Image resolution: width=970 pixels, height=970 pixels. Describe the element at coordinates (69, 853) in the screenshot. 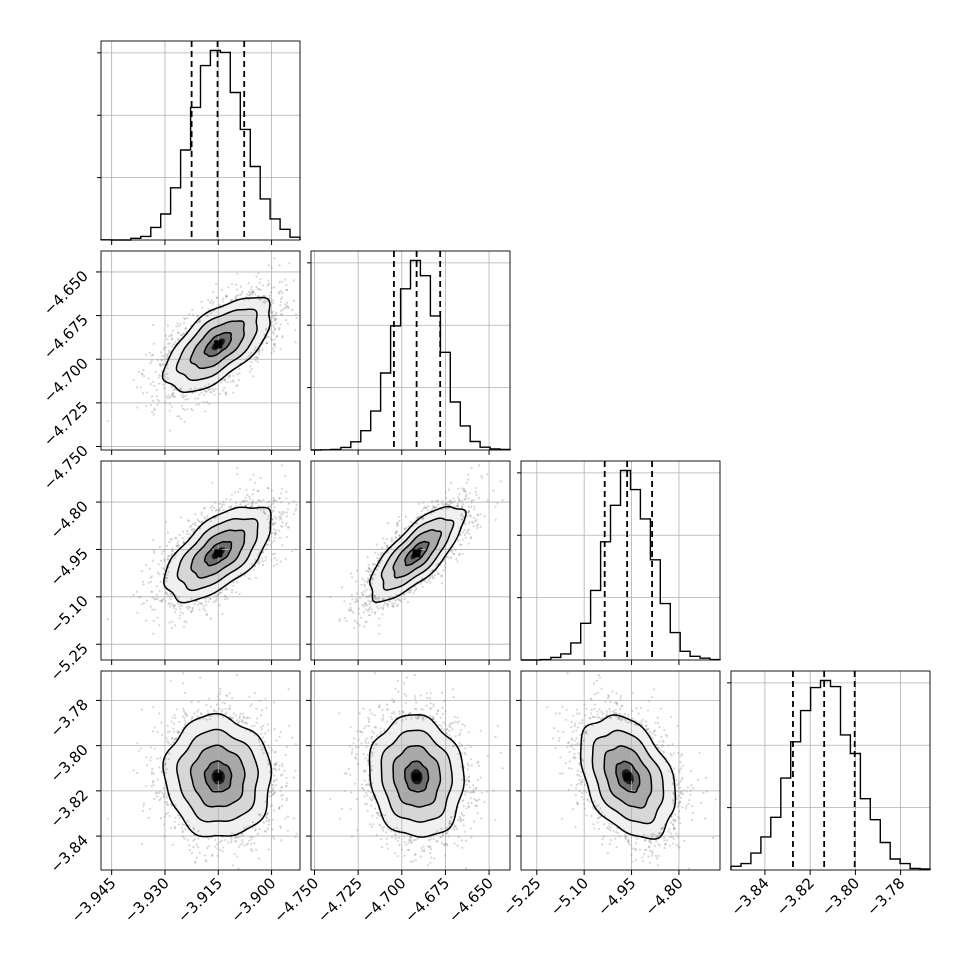

I see `y-tick-label: −3.84` at that location.